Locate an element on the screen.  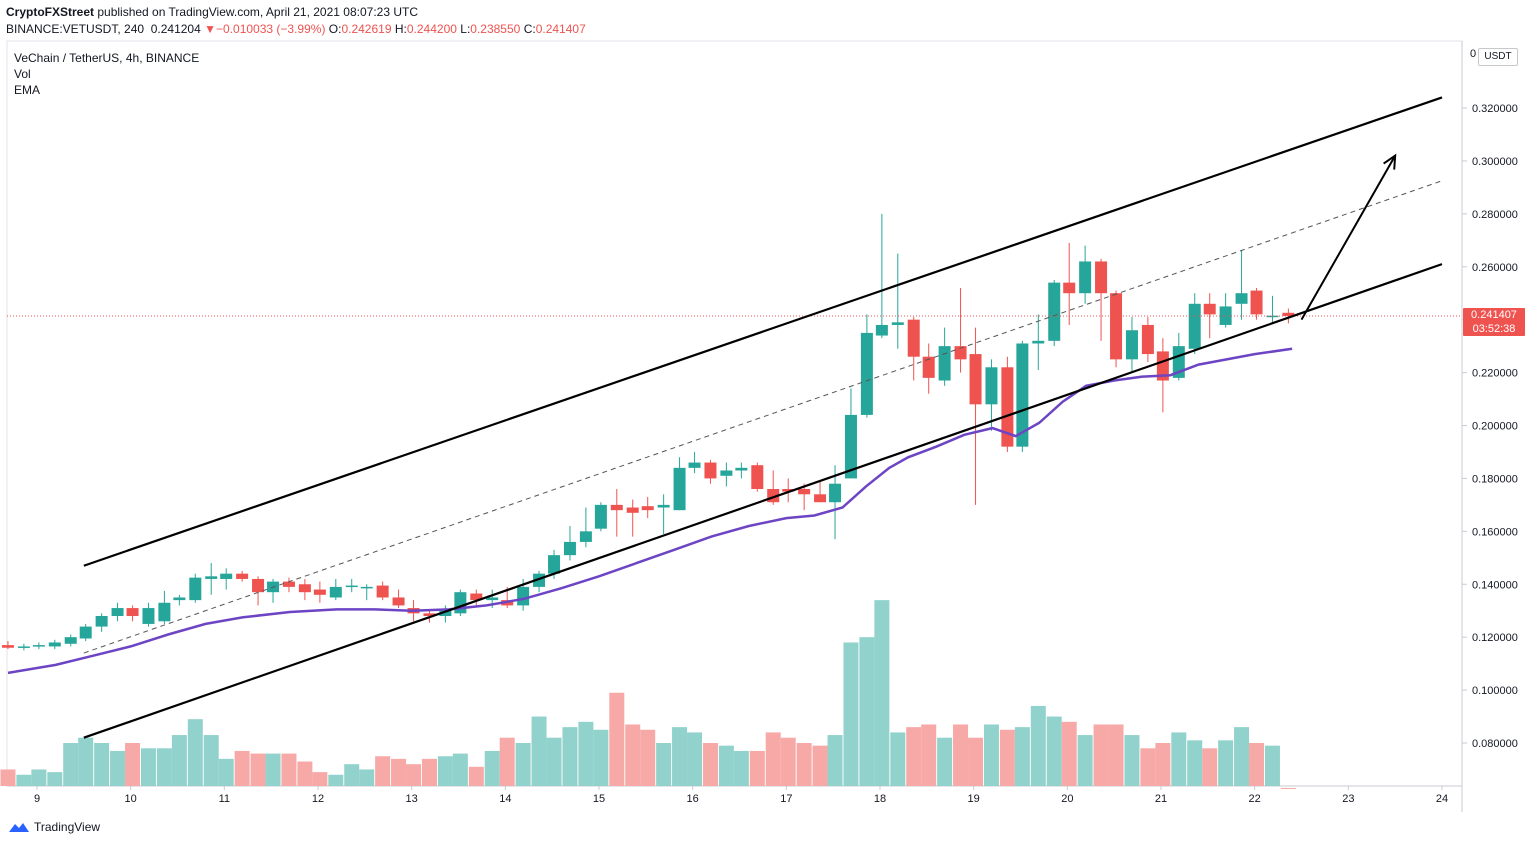
change-arrow-icon: ▼ is located at coordinates (210, 29).